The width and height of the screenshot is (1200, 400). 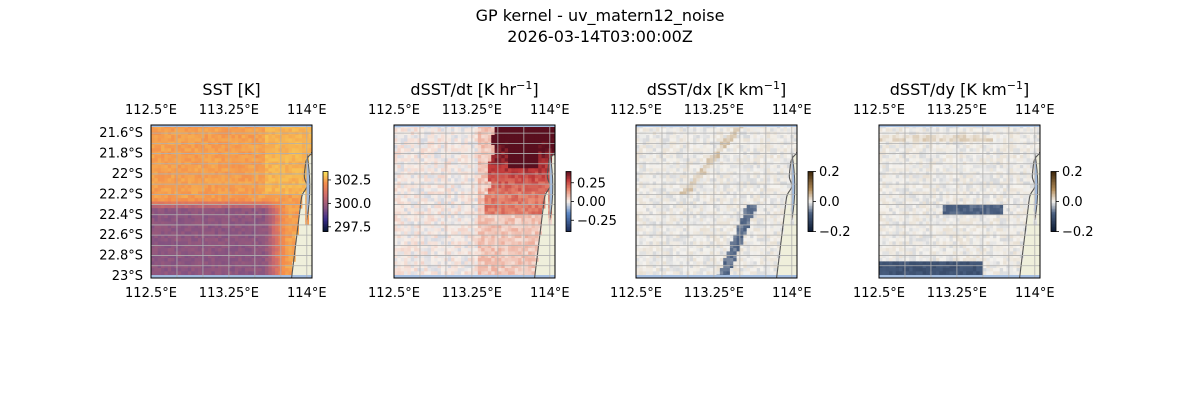 What do you see at coordinates (231, 89) in the screenshot?
I see `panel-title: SST [K]` at bounding box center [231, 89].